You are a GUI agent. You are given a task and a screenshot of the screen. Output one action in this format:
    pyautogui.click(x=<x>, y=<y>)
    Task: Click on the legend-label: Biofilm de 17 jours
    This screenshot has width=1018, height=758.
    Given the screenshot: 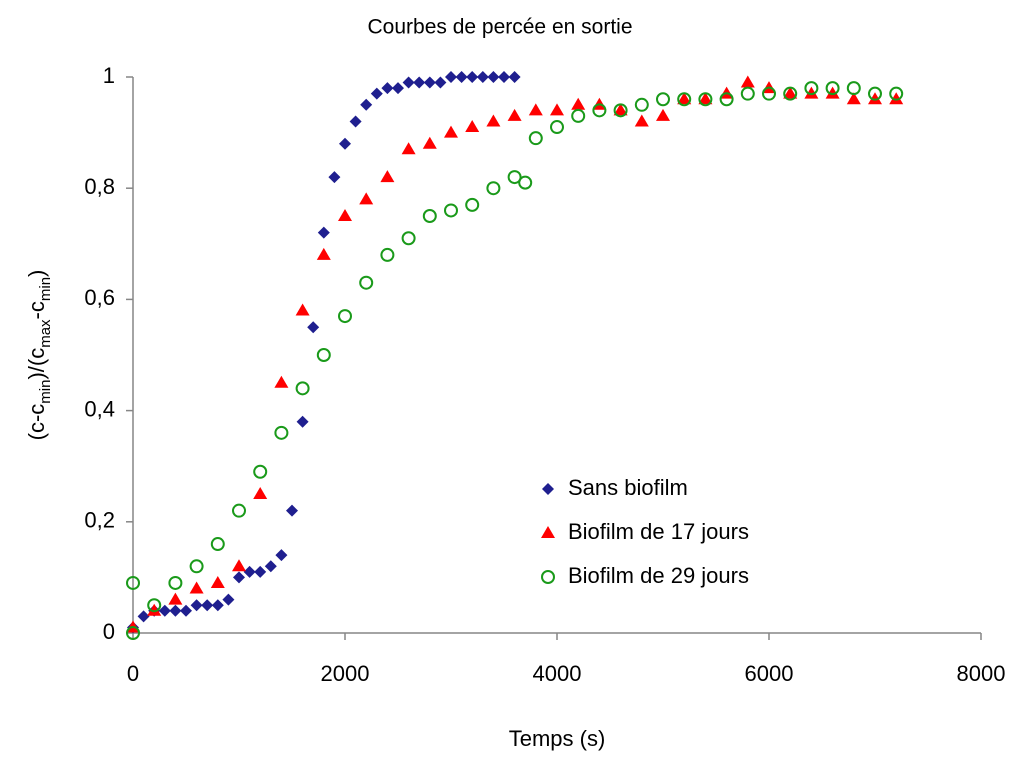 What is the action you would take?
    pyautogui.click(x=658, y=531)
    